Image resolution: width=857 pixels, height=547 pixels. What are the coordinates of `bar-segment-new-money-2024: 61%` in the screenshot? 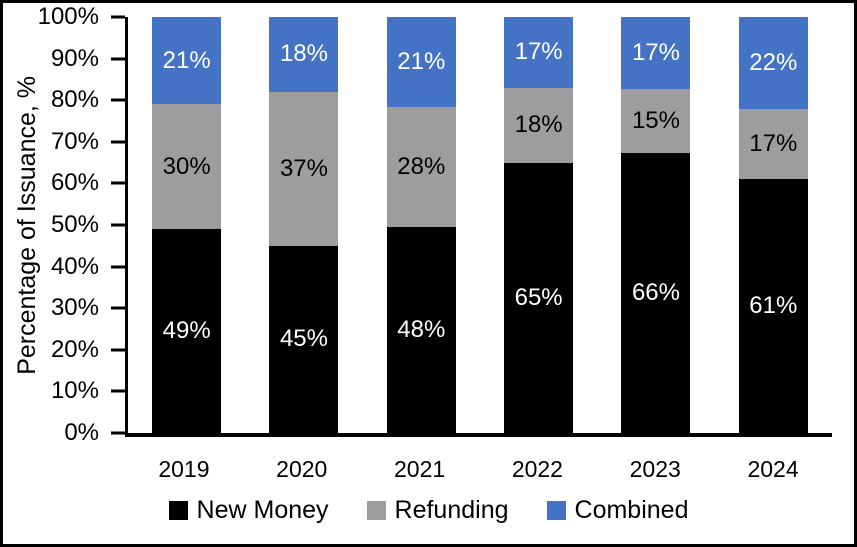 It's located at (773, 306).